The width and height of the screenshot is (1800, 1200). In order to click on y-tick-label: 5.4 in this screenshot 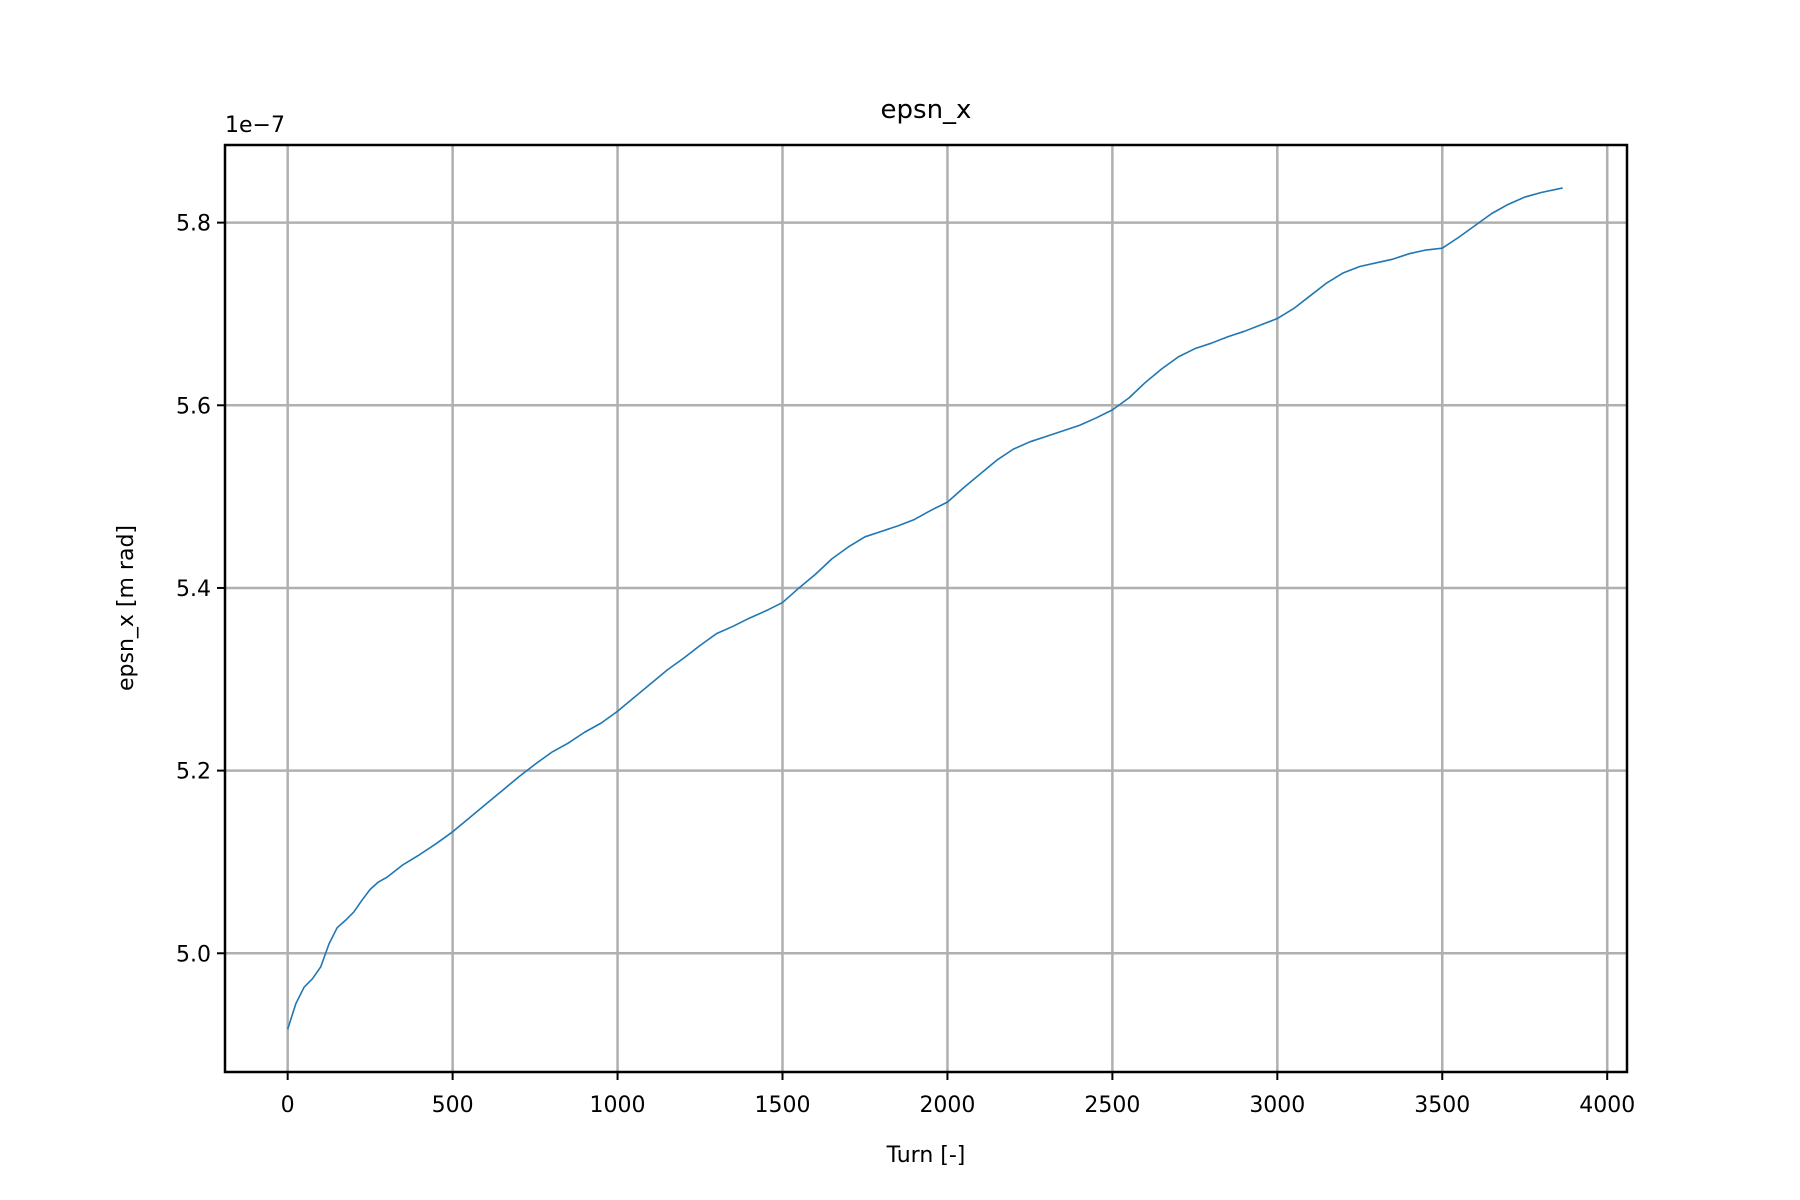, I will do `click(193, 589)`.